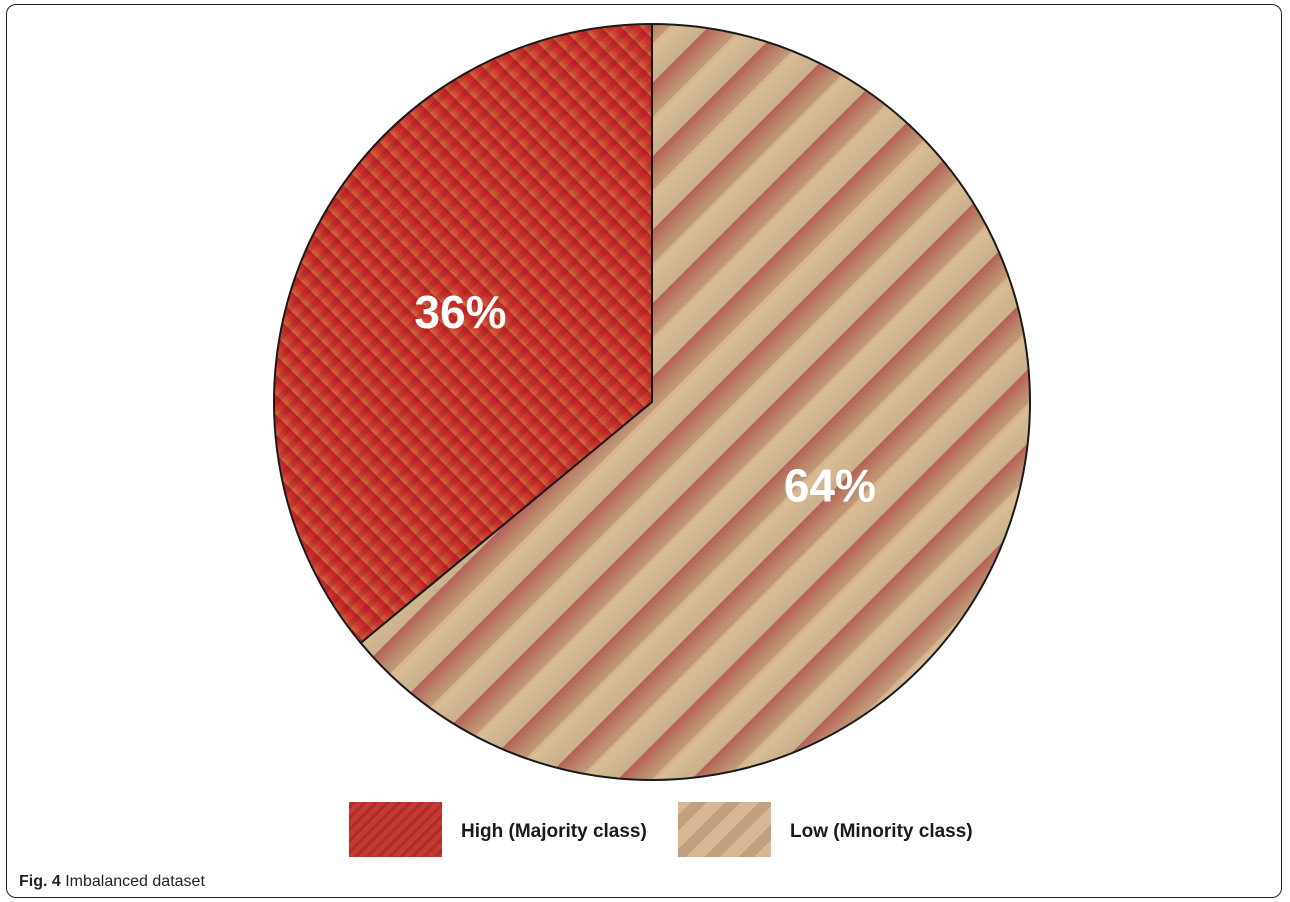 This screenshot has height=902, width=1290. I want to click on figure-caption: Fig. 4 Imbalanced dataset, so click(112, 882).